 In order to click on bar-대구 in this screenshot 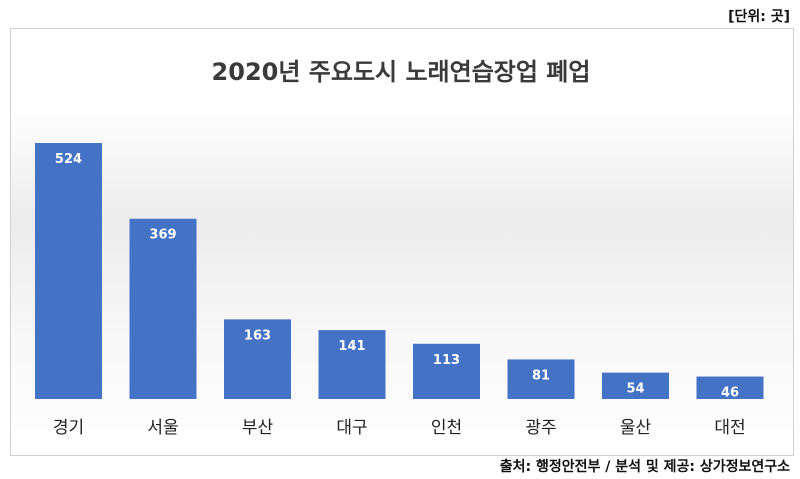, I will do `click(352, 364)`.